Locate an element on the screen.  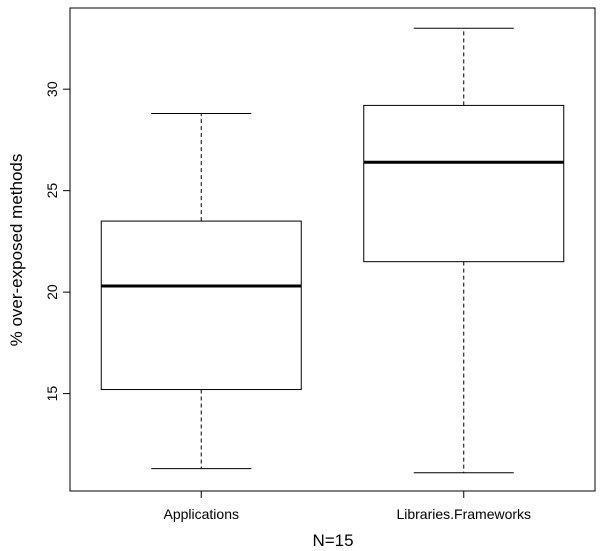
y-axis: 15 20 25 30 is located at coordinates (57, 241).